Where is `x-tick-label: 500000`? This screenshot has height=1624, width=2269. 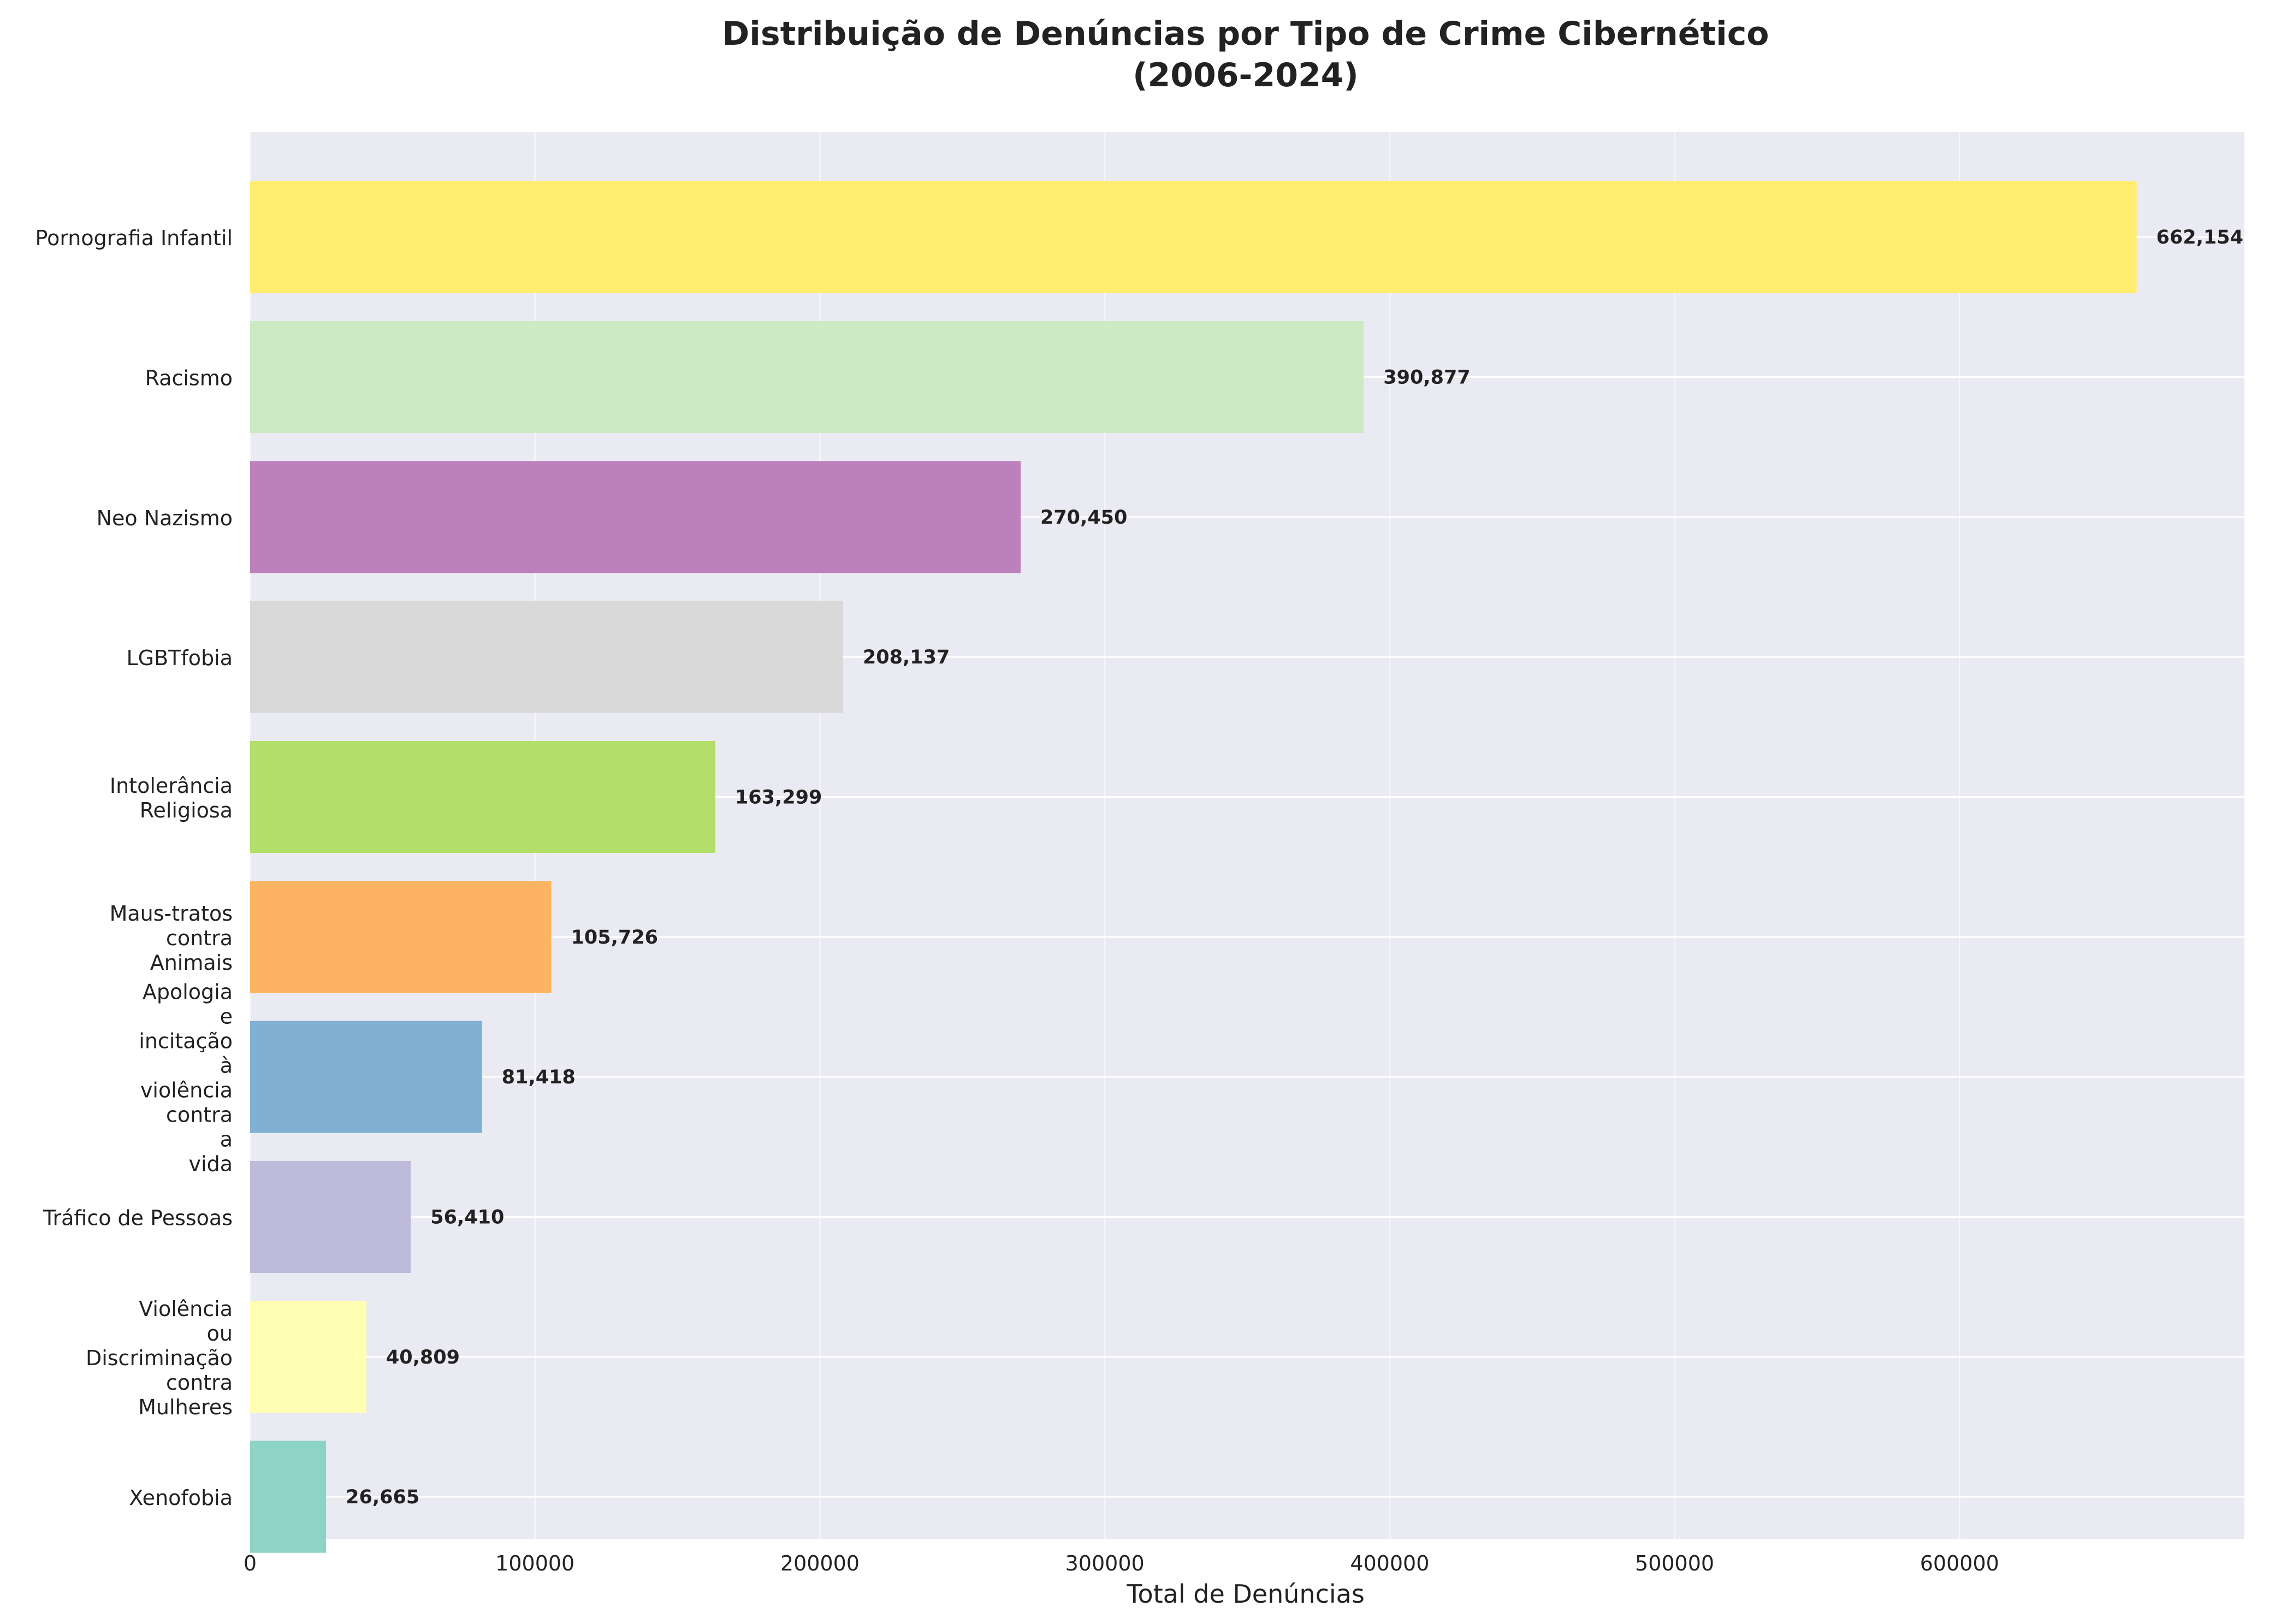
x-tick-label: 500000 is located at coordinates (1674, 1563).